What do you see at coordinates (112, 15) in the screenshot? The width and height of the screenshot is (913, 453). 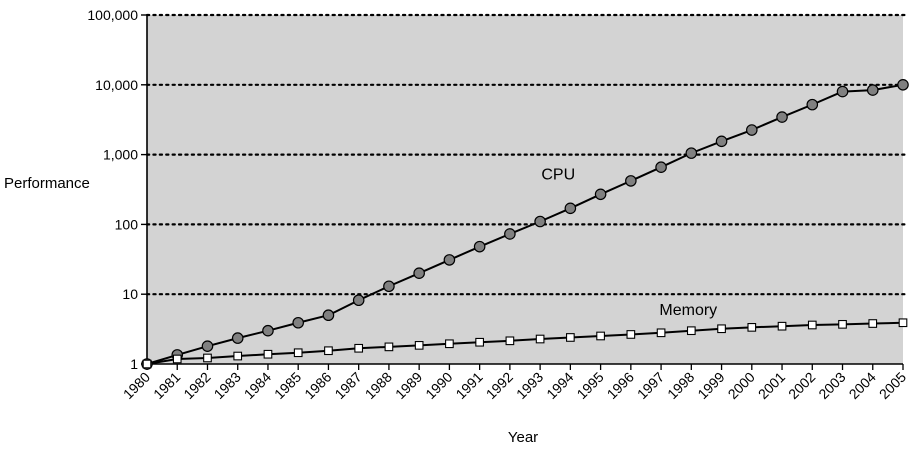 I see `y-tick-label: 100,000` at bounding box center [112, 15].